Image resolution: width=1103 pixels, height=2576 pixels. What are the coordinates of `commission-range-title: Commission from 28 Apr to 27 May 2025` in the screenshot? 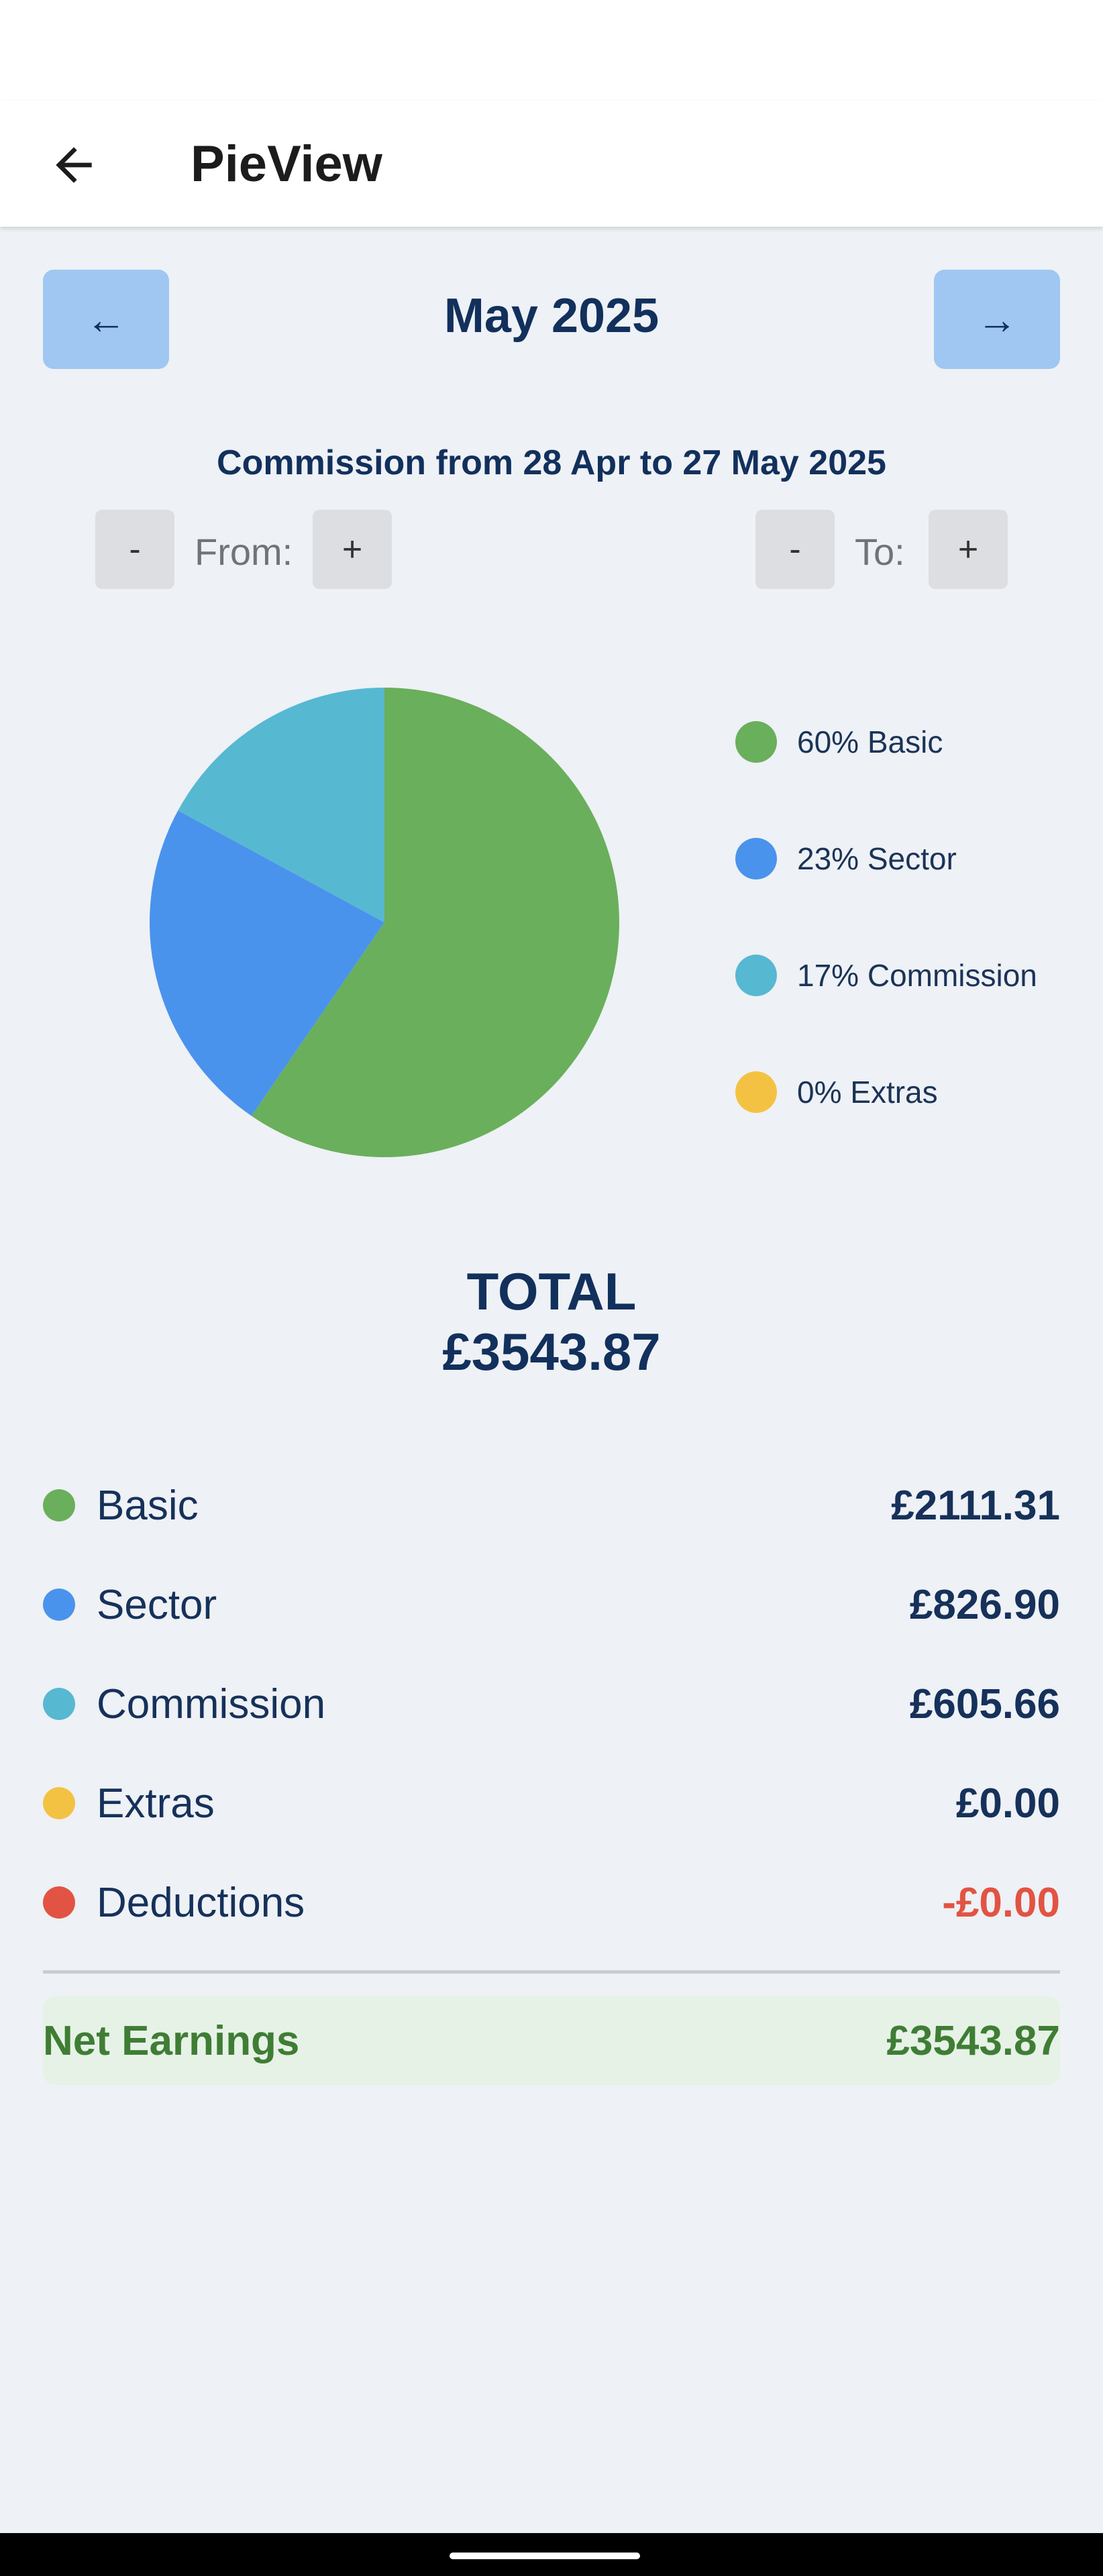 It's located at (551, 462).